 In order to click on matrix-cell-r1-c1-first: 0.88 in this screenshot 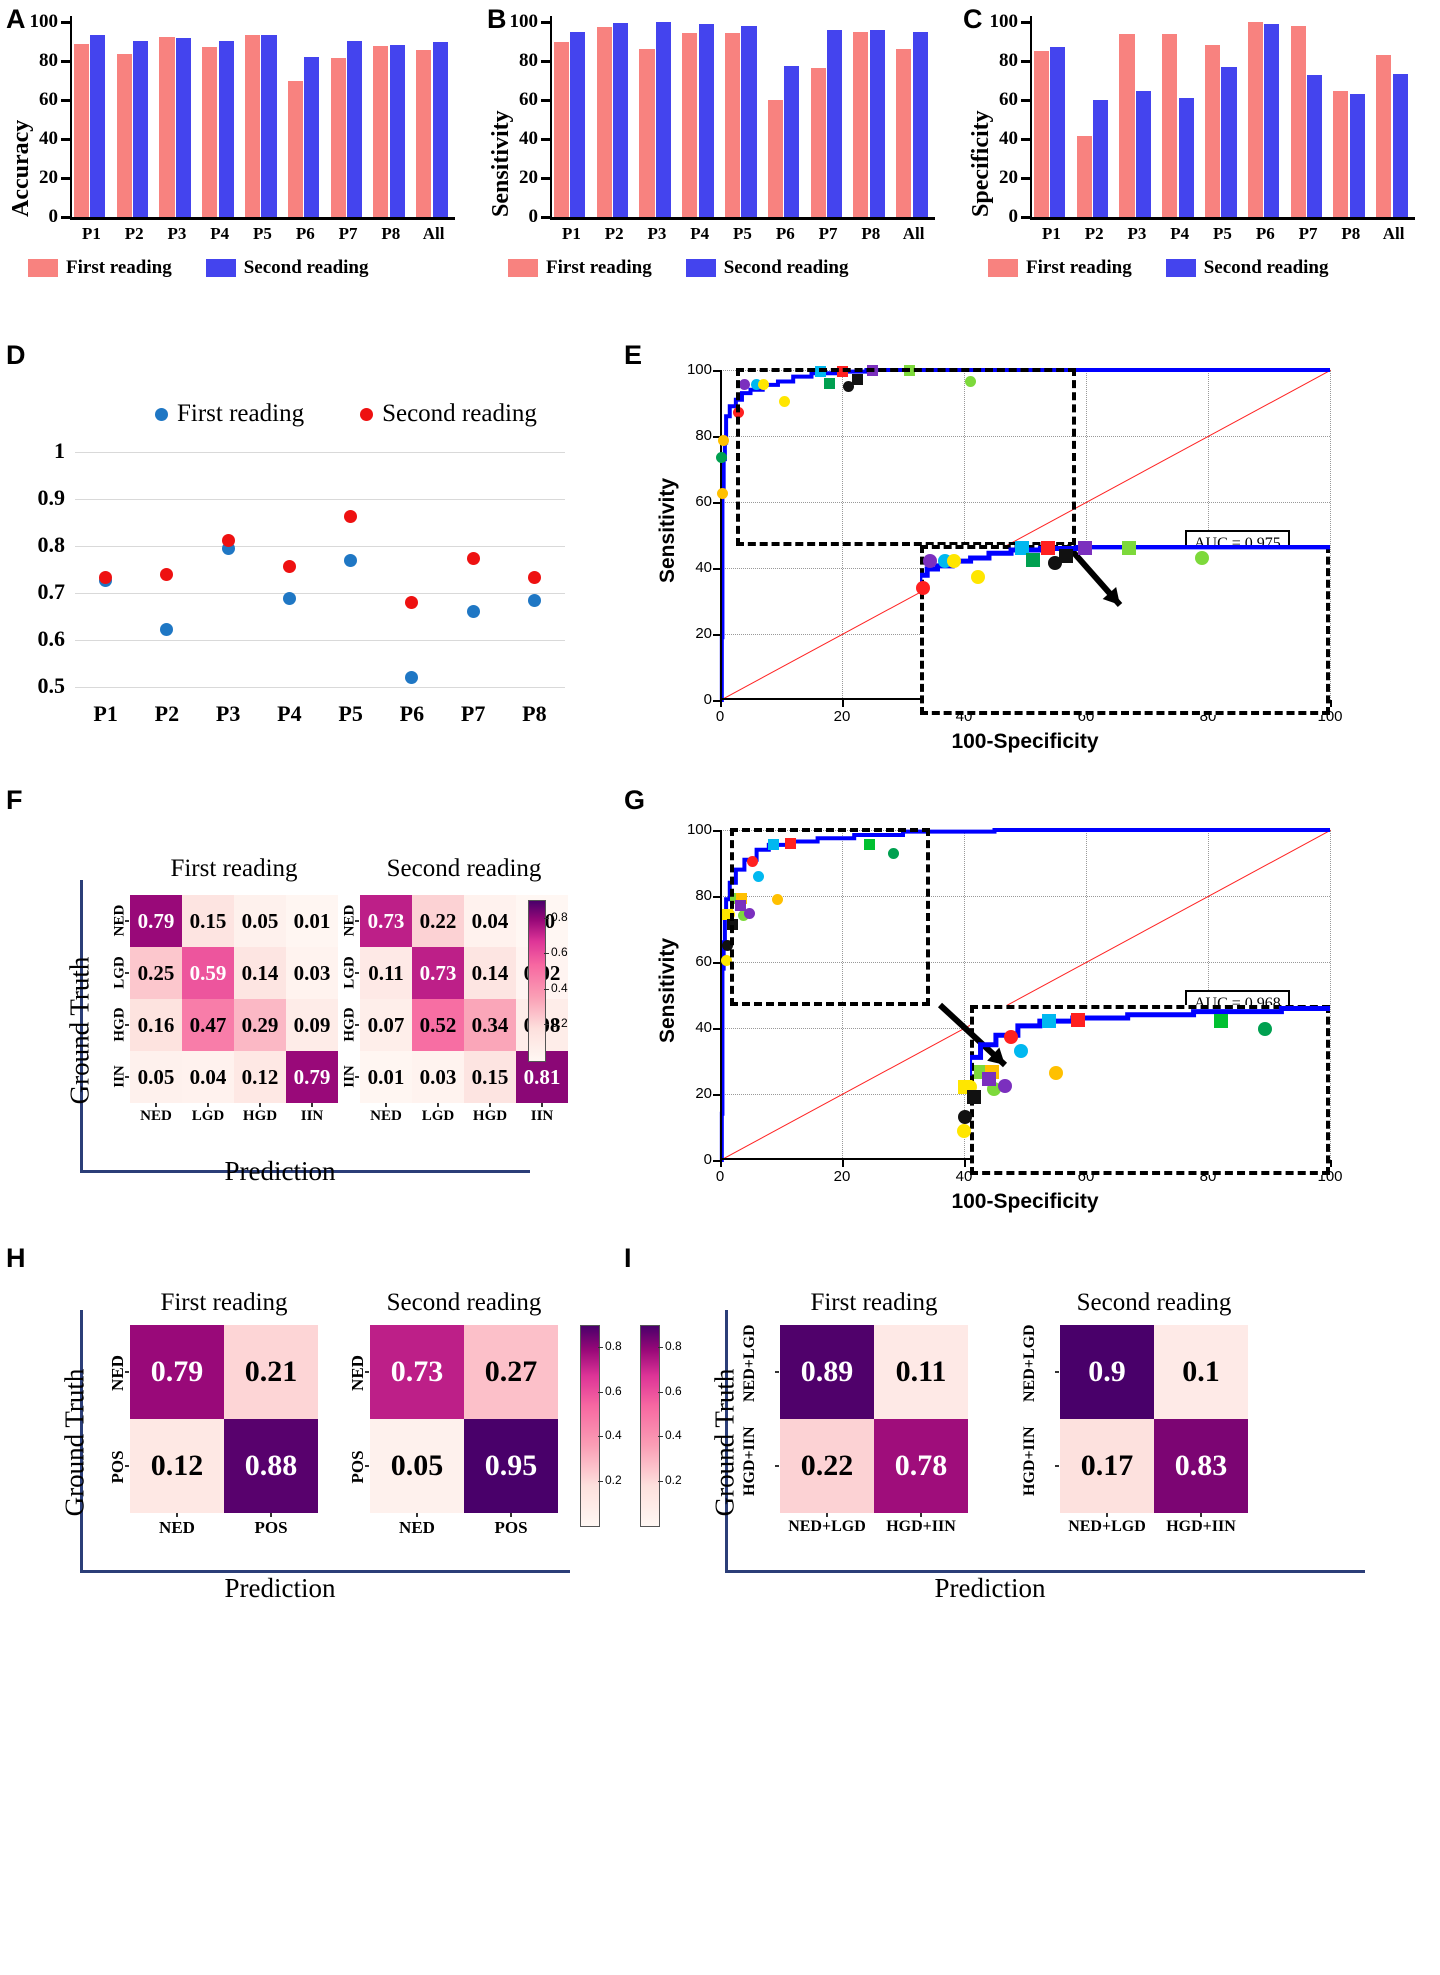, I will do `click(271, 1466)`.